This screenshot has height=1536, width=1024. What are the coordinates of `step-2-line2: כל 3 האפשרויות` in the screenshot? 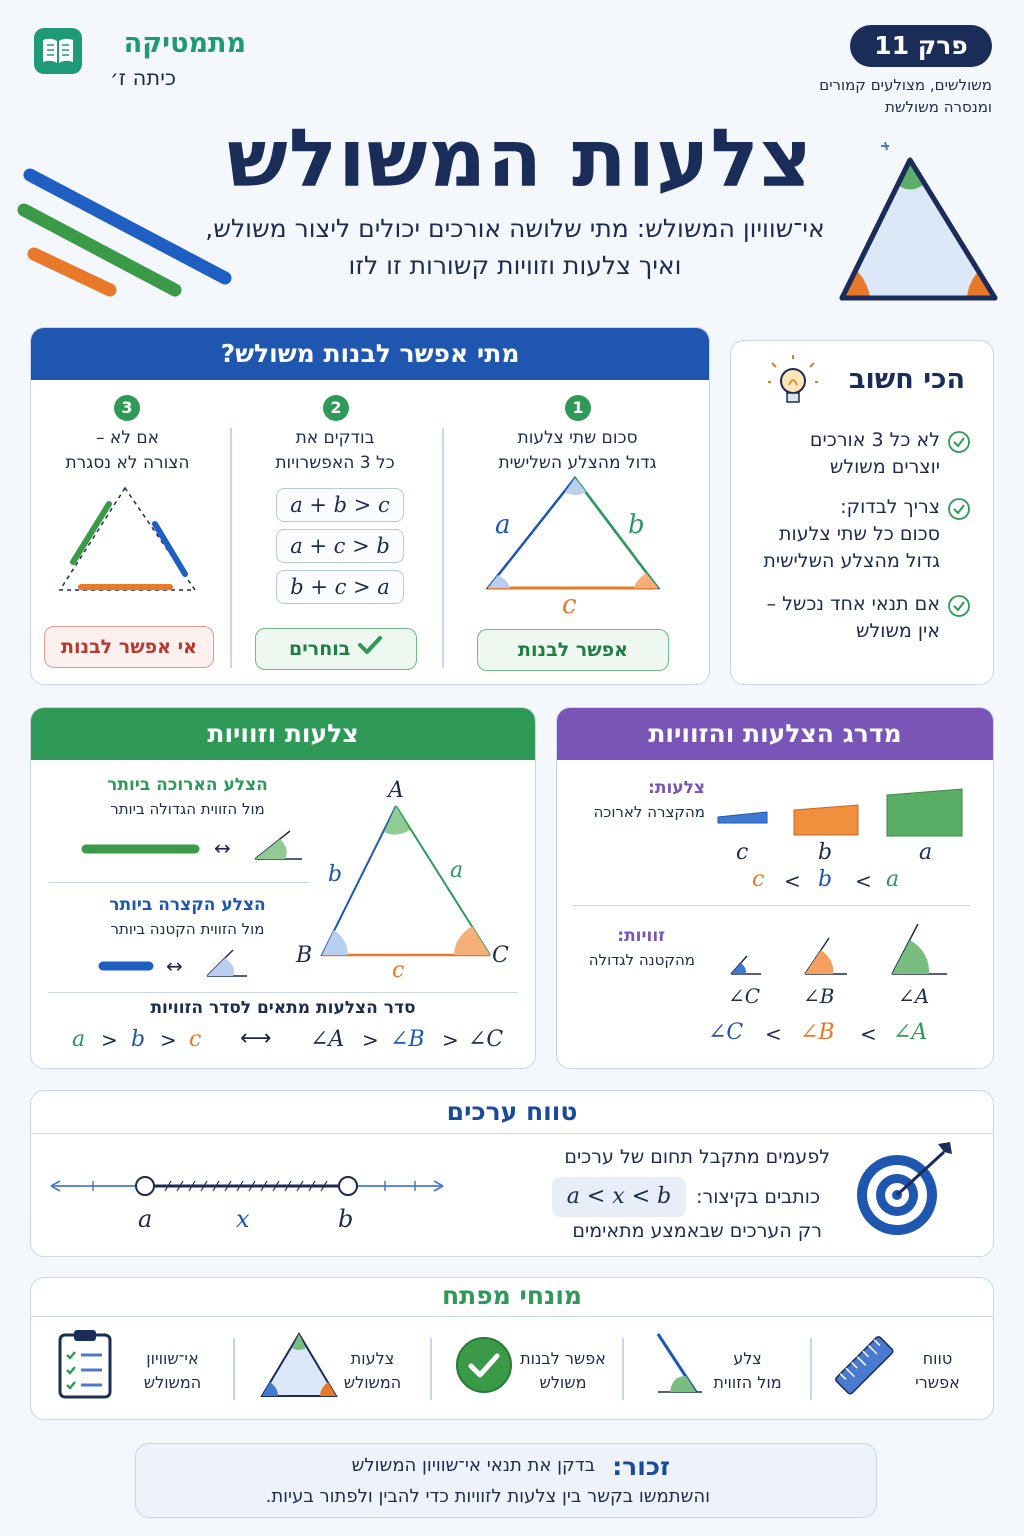 It's located at (335, 463).